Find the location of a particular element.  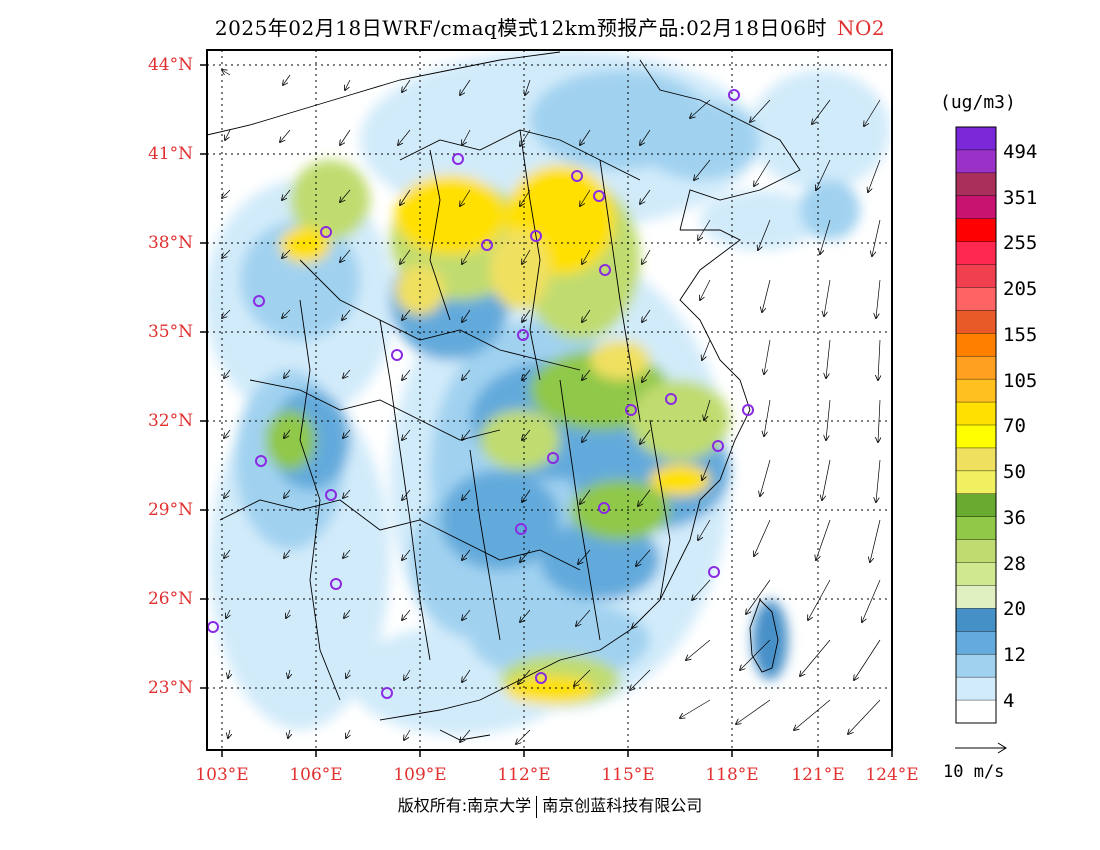

title-text: 2025年02月18日WRF/cmaq模式12km预报产品:02月18日06时 is located at coordinates (520, 28).